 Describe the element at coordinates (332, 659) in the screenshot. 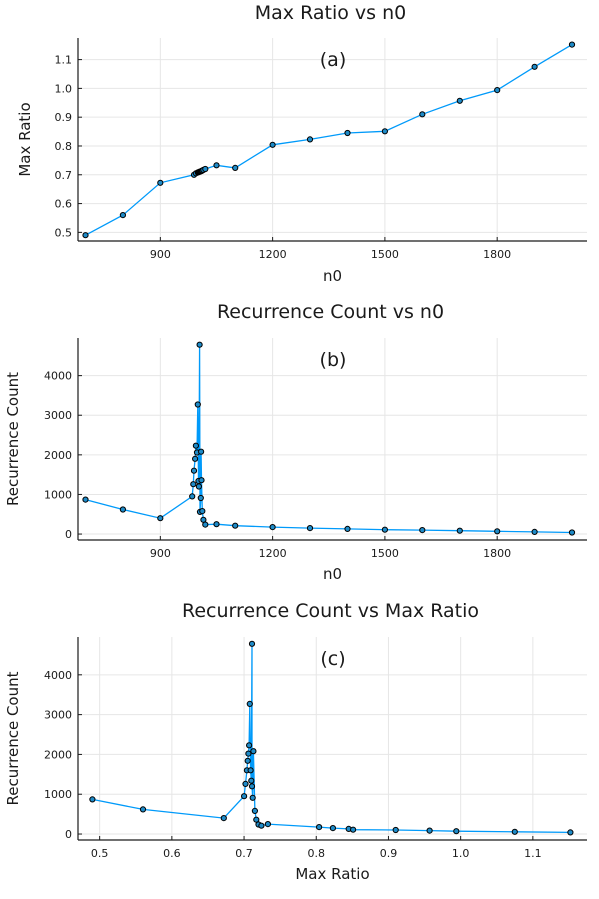

I see `panel-label: (c)` at that location.